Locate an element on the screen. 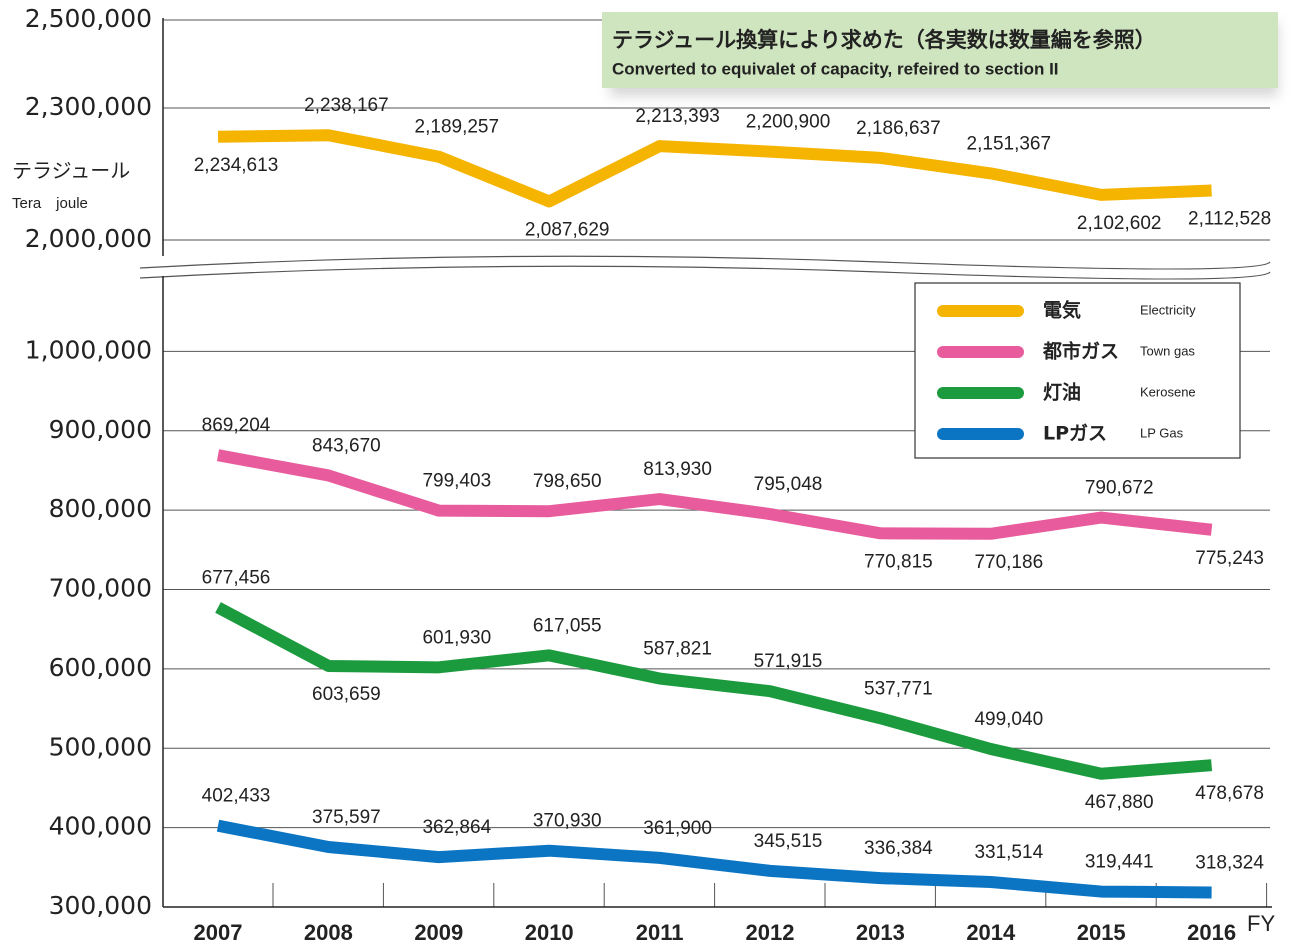 The image size is (1291, 951). annotation-box is located at coordinates (940, 50).